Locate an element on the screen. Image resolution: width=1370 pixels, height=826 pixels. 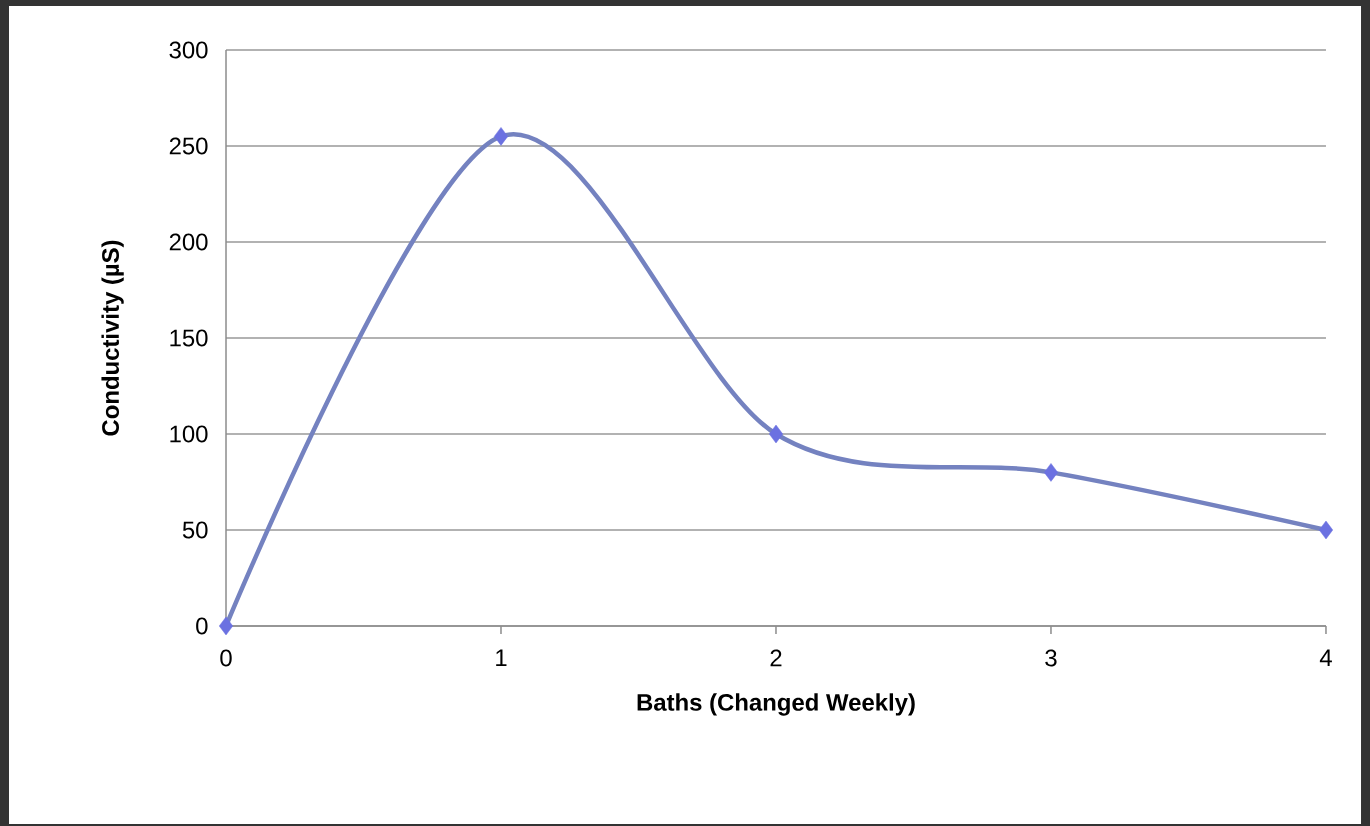
y-tick-label: 100 is located at coordinates (189, 434).